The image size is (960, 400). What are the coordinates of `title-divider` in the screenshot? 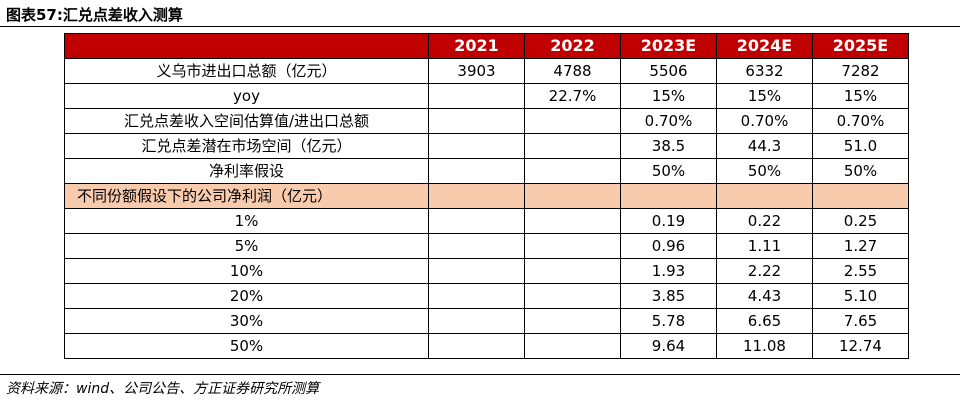 It's located at (480, 26).